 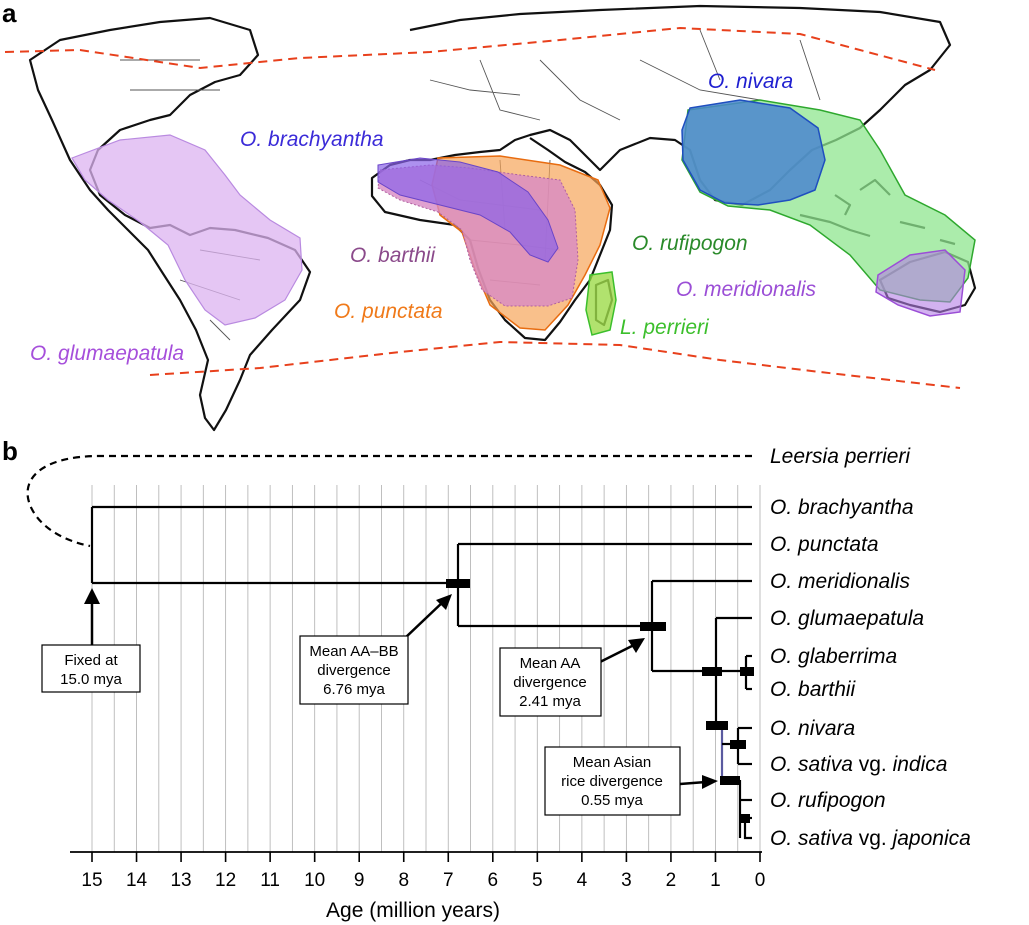 I want to click on x-tick-label: 4, so click(x=582, y=880).